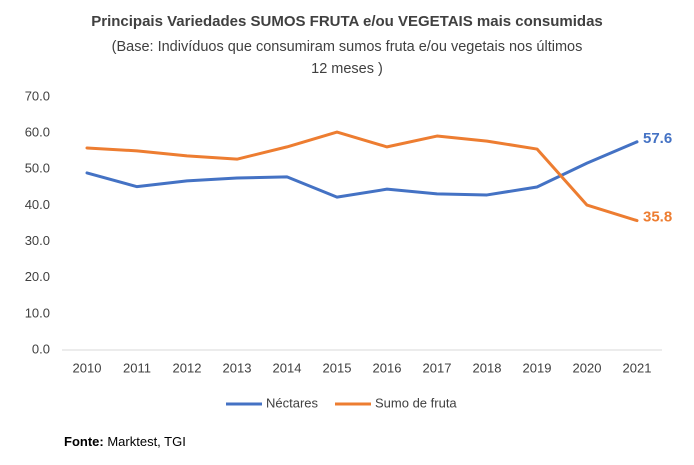 This screenshot has width=694, height=465. I want to click on line-series, so click(362, 169).